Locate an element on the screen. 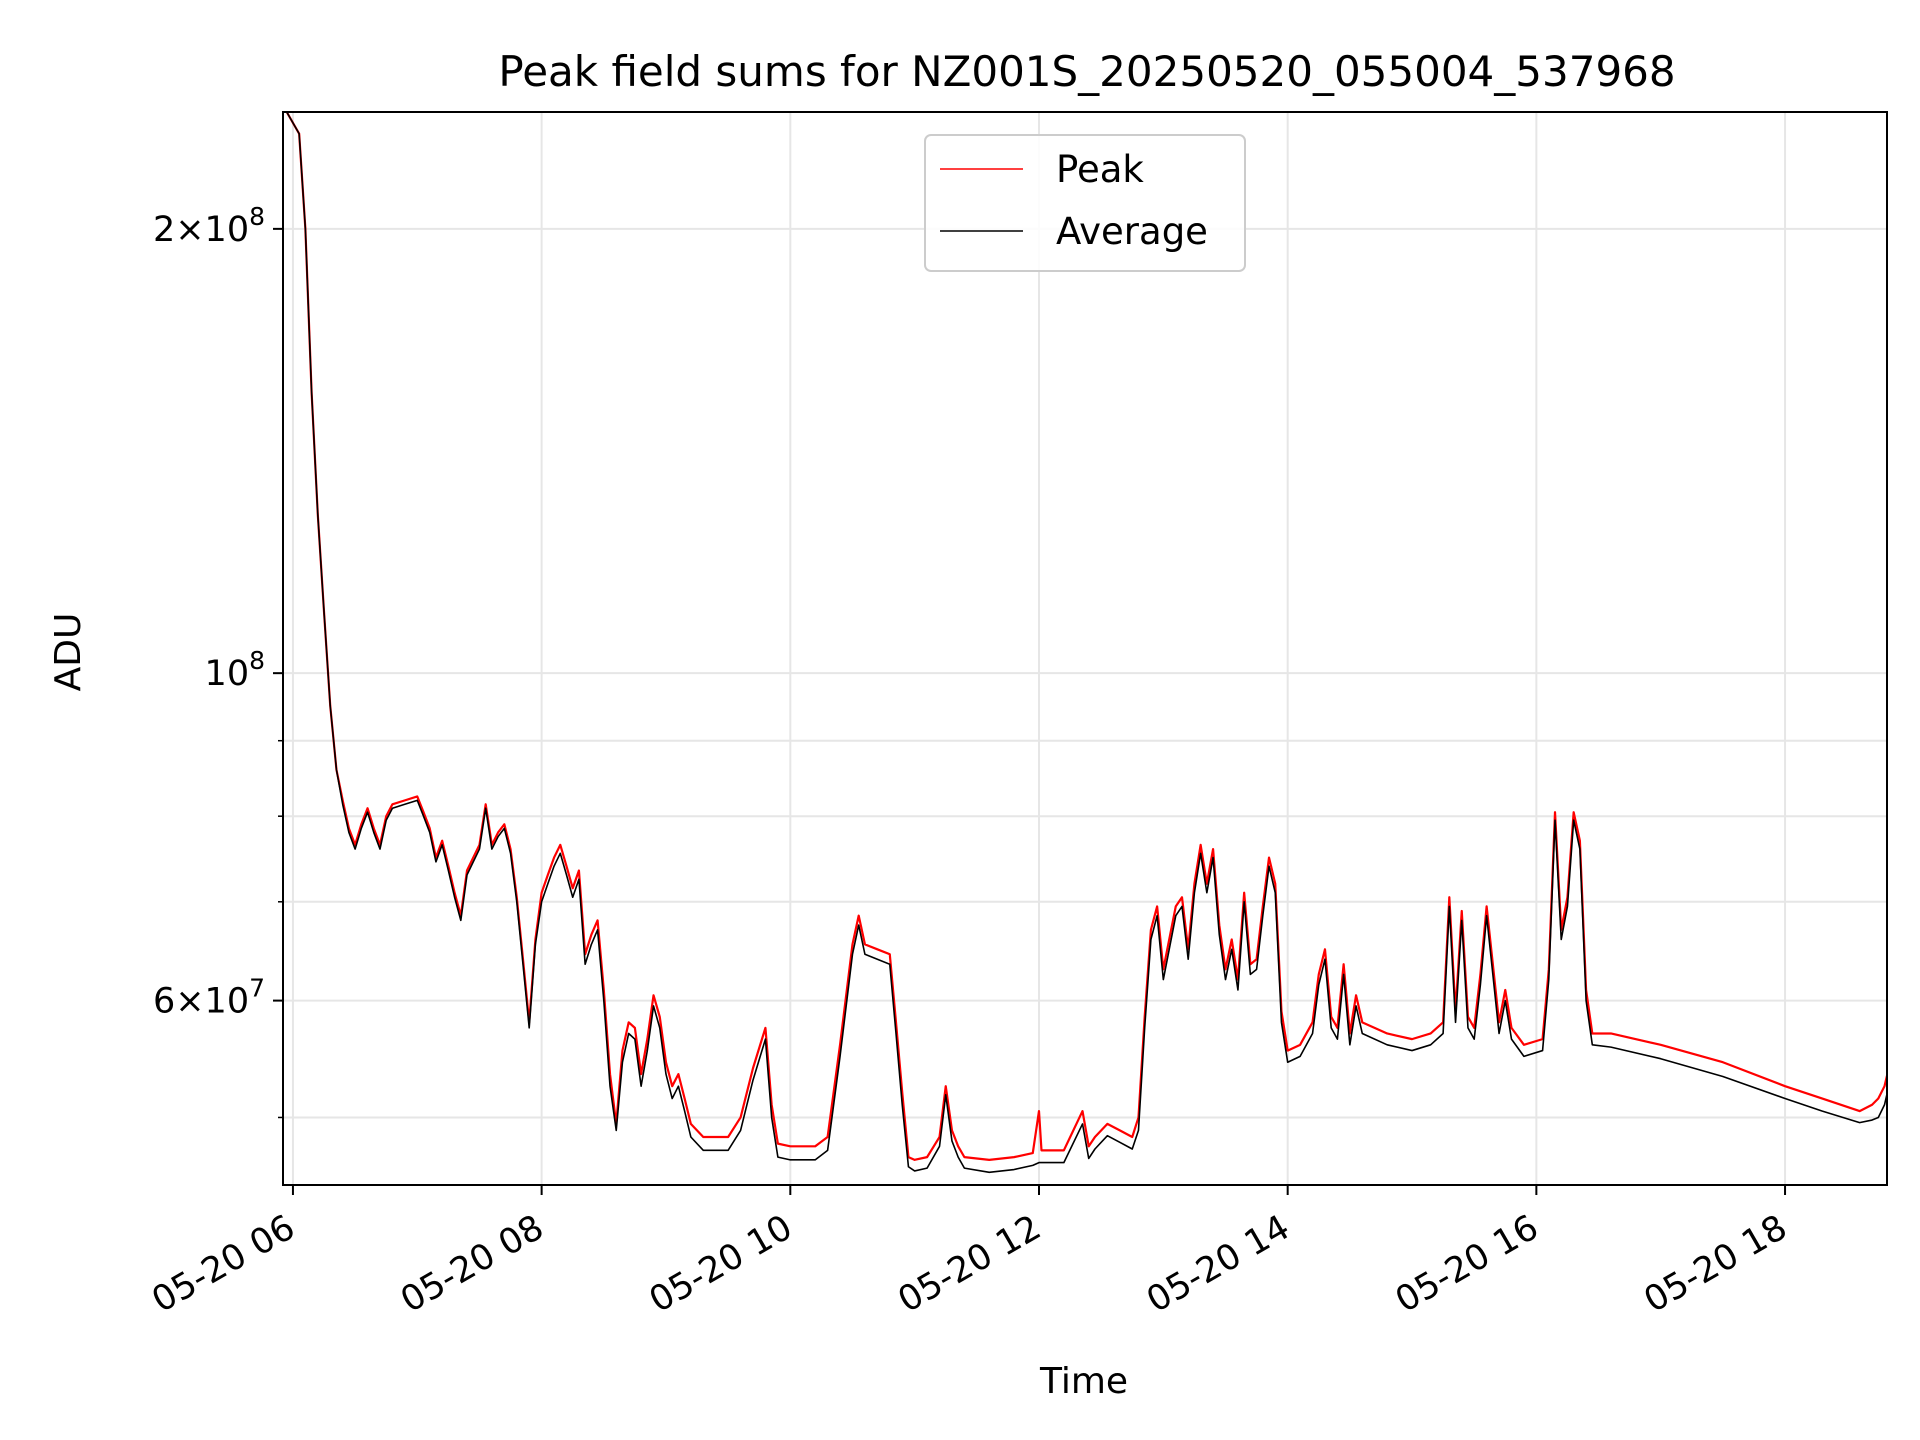 Image resolution: width=1920 pixels, height=1440 pixels. legend: Peak Average is located at coordinates (1085, 203).